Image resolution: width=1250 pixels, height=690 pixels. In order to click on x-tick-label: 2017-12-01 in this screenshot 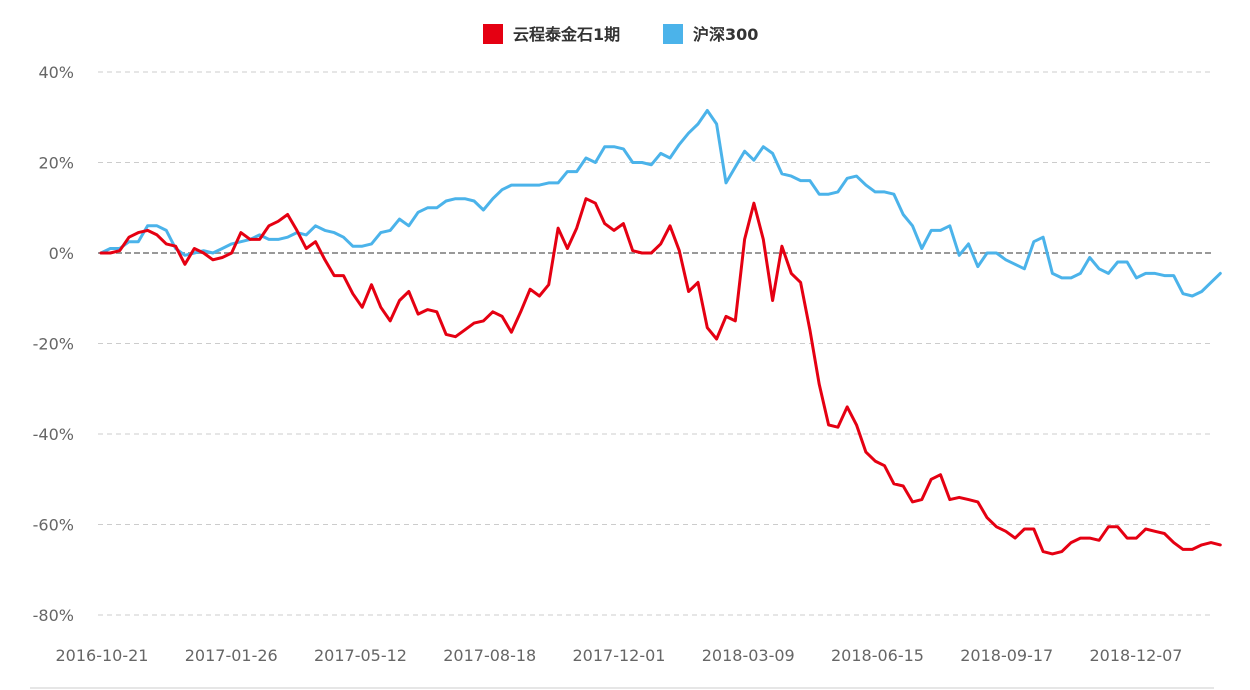, I will do `click(619, 655)`.